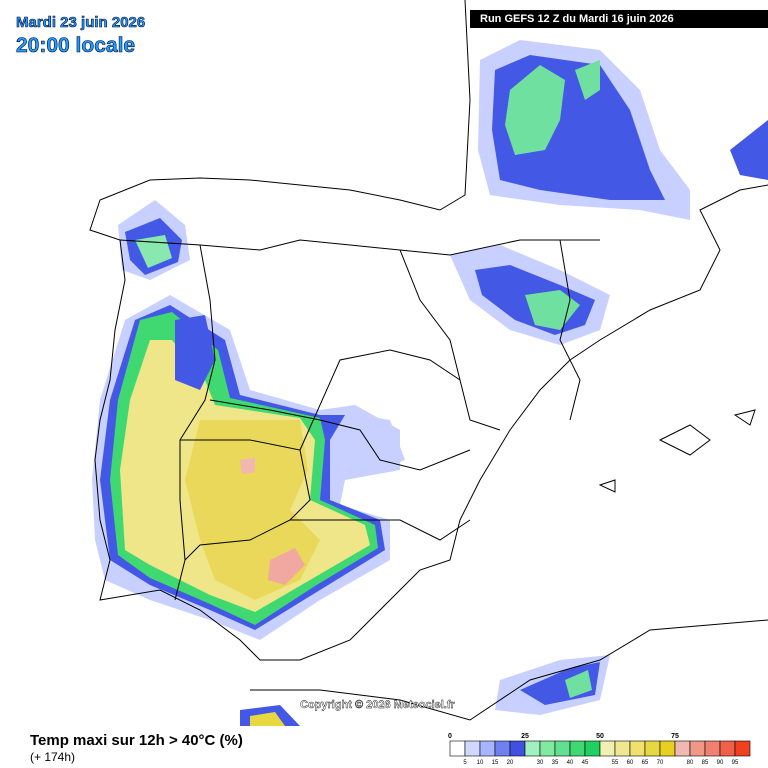 The width and height of the screenshot is (768, 768). Describe the element at coordinates (81, 23) in the screenshot. I see `valid-date: Mardi 23 juin 2026` at that location.